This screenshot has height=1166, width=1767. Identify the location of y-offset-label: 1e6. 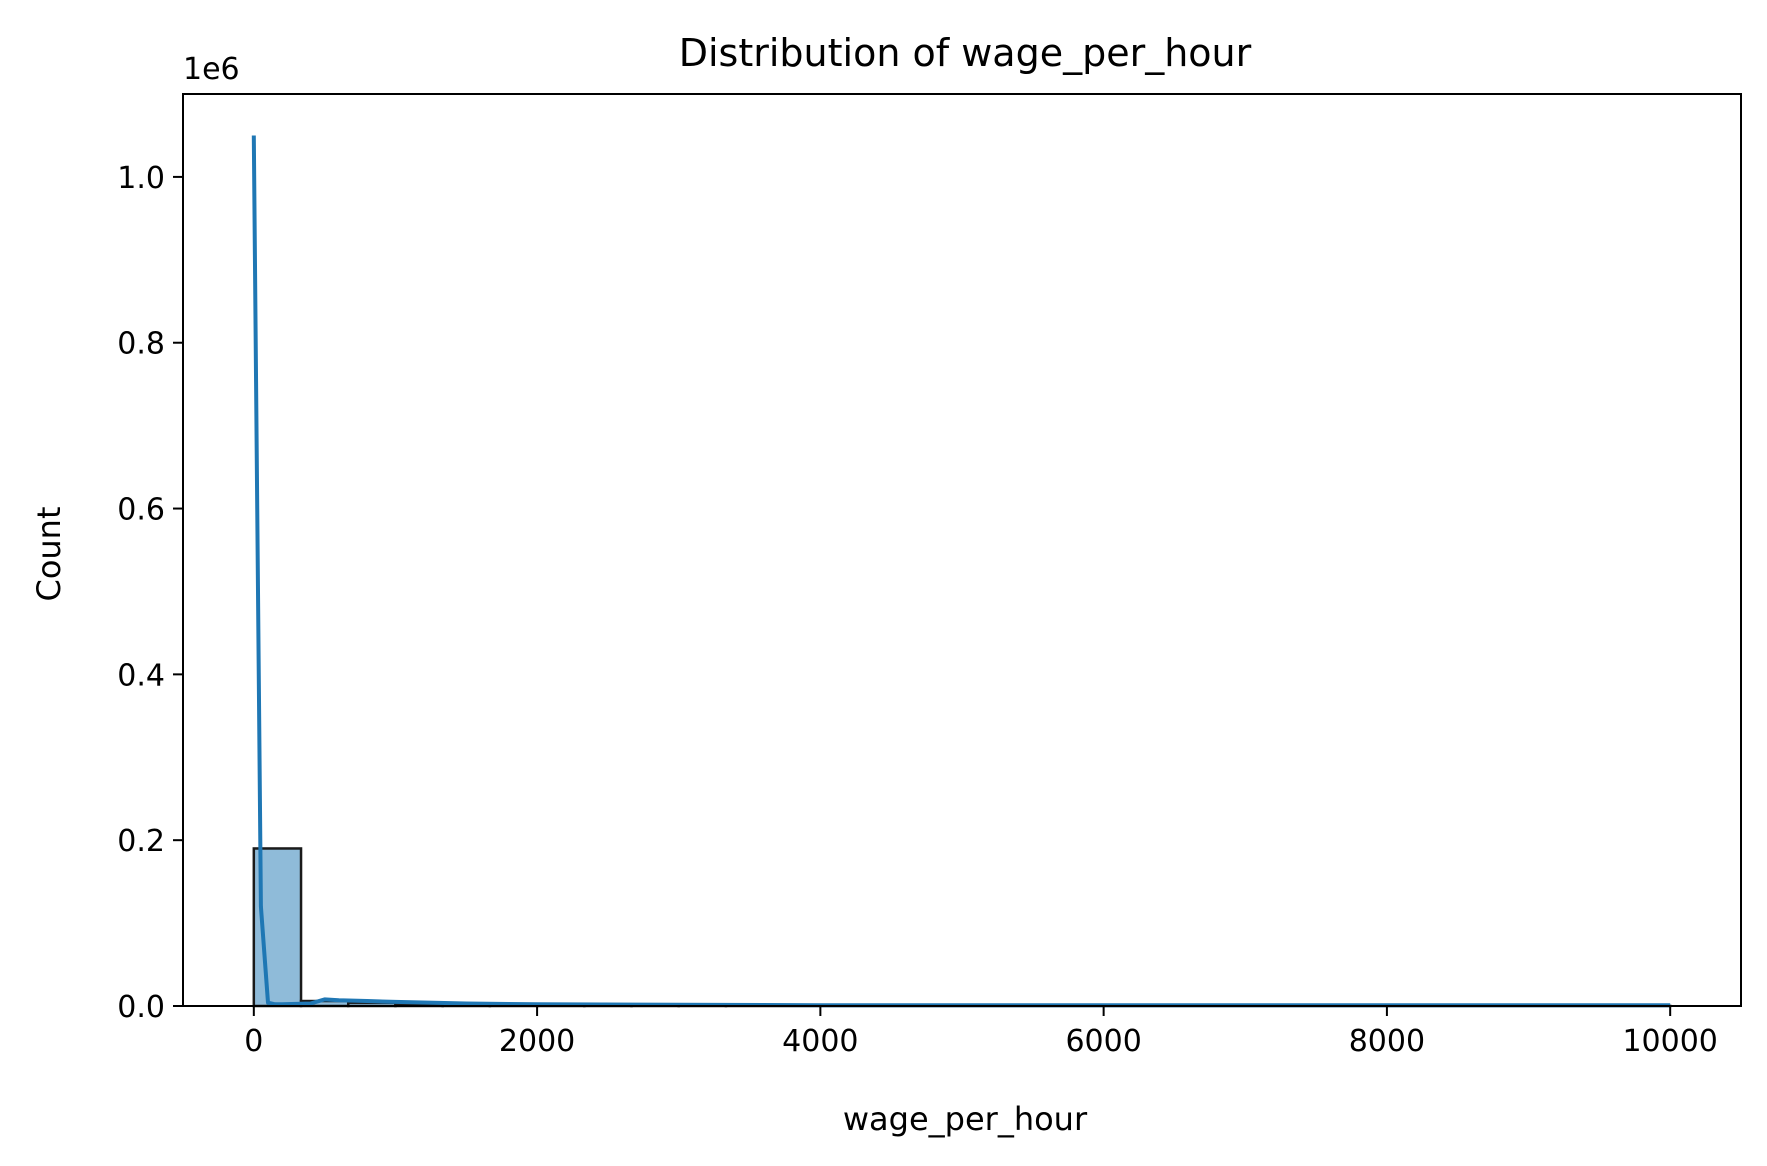
(211, 69).